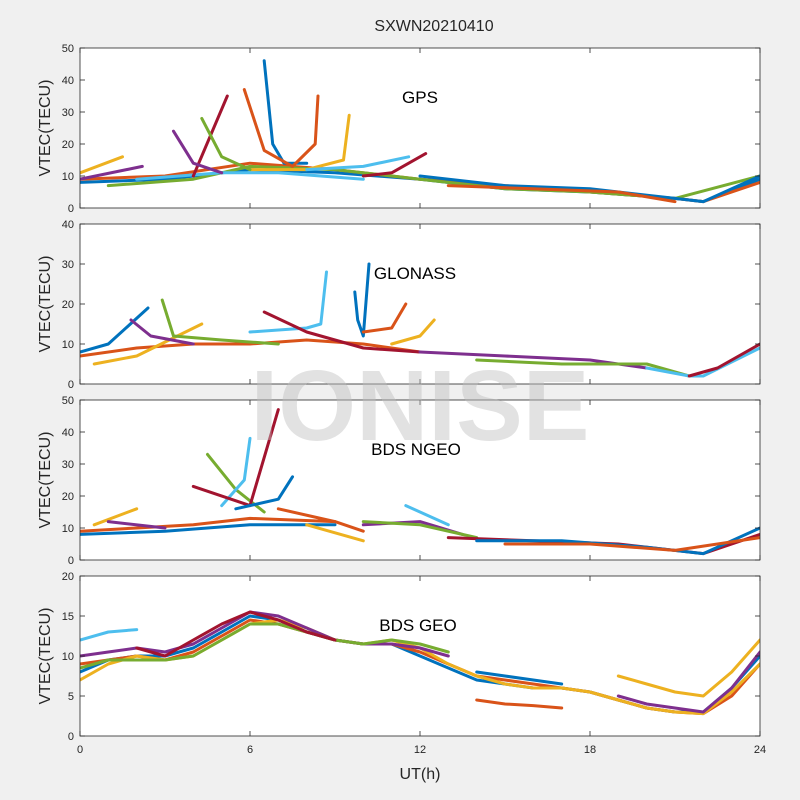  I want to click on figure-title: SXWN20210410, so click(433, 26).